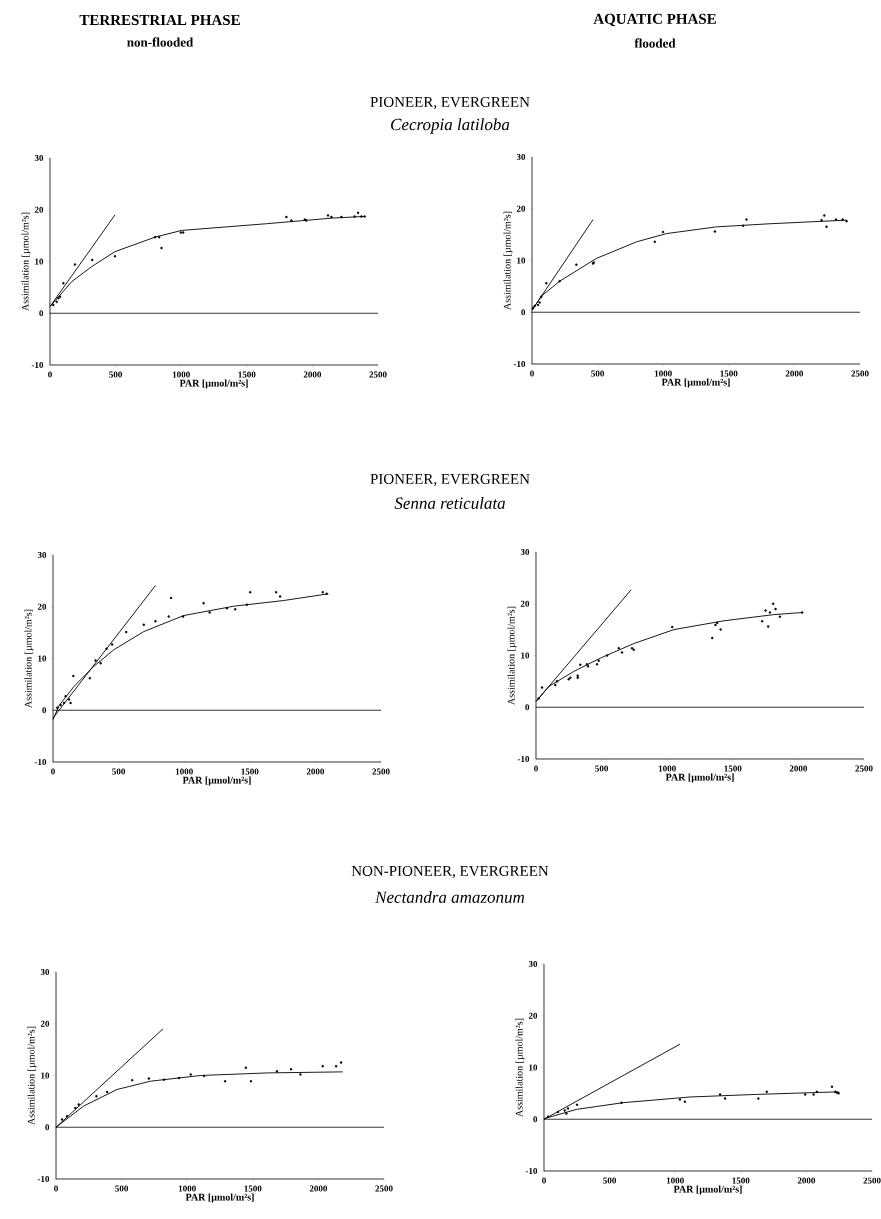 The image size is (881, 1219). What do you see at coordinates (450, 897) in the screenshot?
I see `text: Nectandra amazonum` at bounding box center [450, 897].